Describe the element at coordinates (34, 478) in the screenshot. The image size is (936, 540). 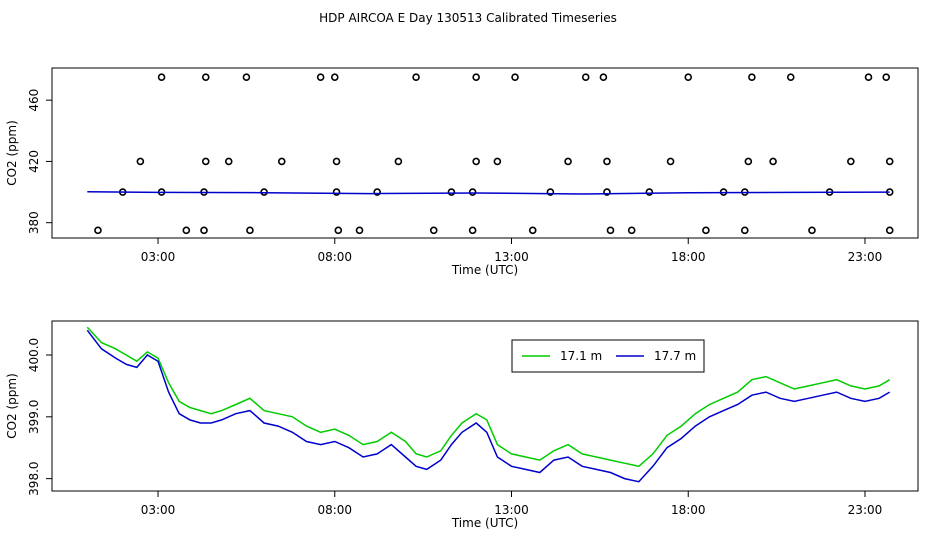
I see `y-tick-label: 398.0` at that location.